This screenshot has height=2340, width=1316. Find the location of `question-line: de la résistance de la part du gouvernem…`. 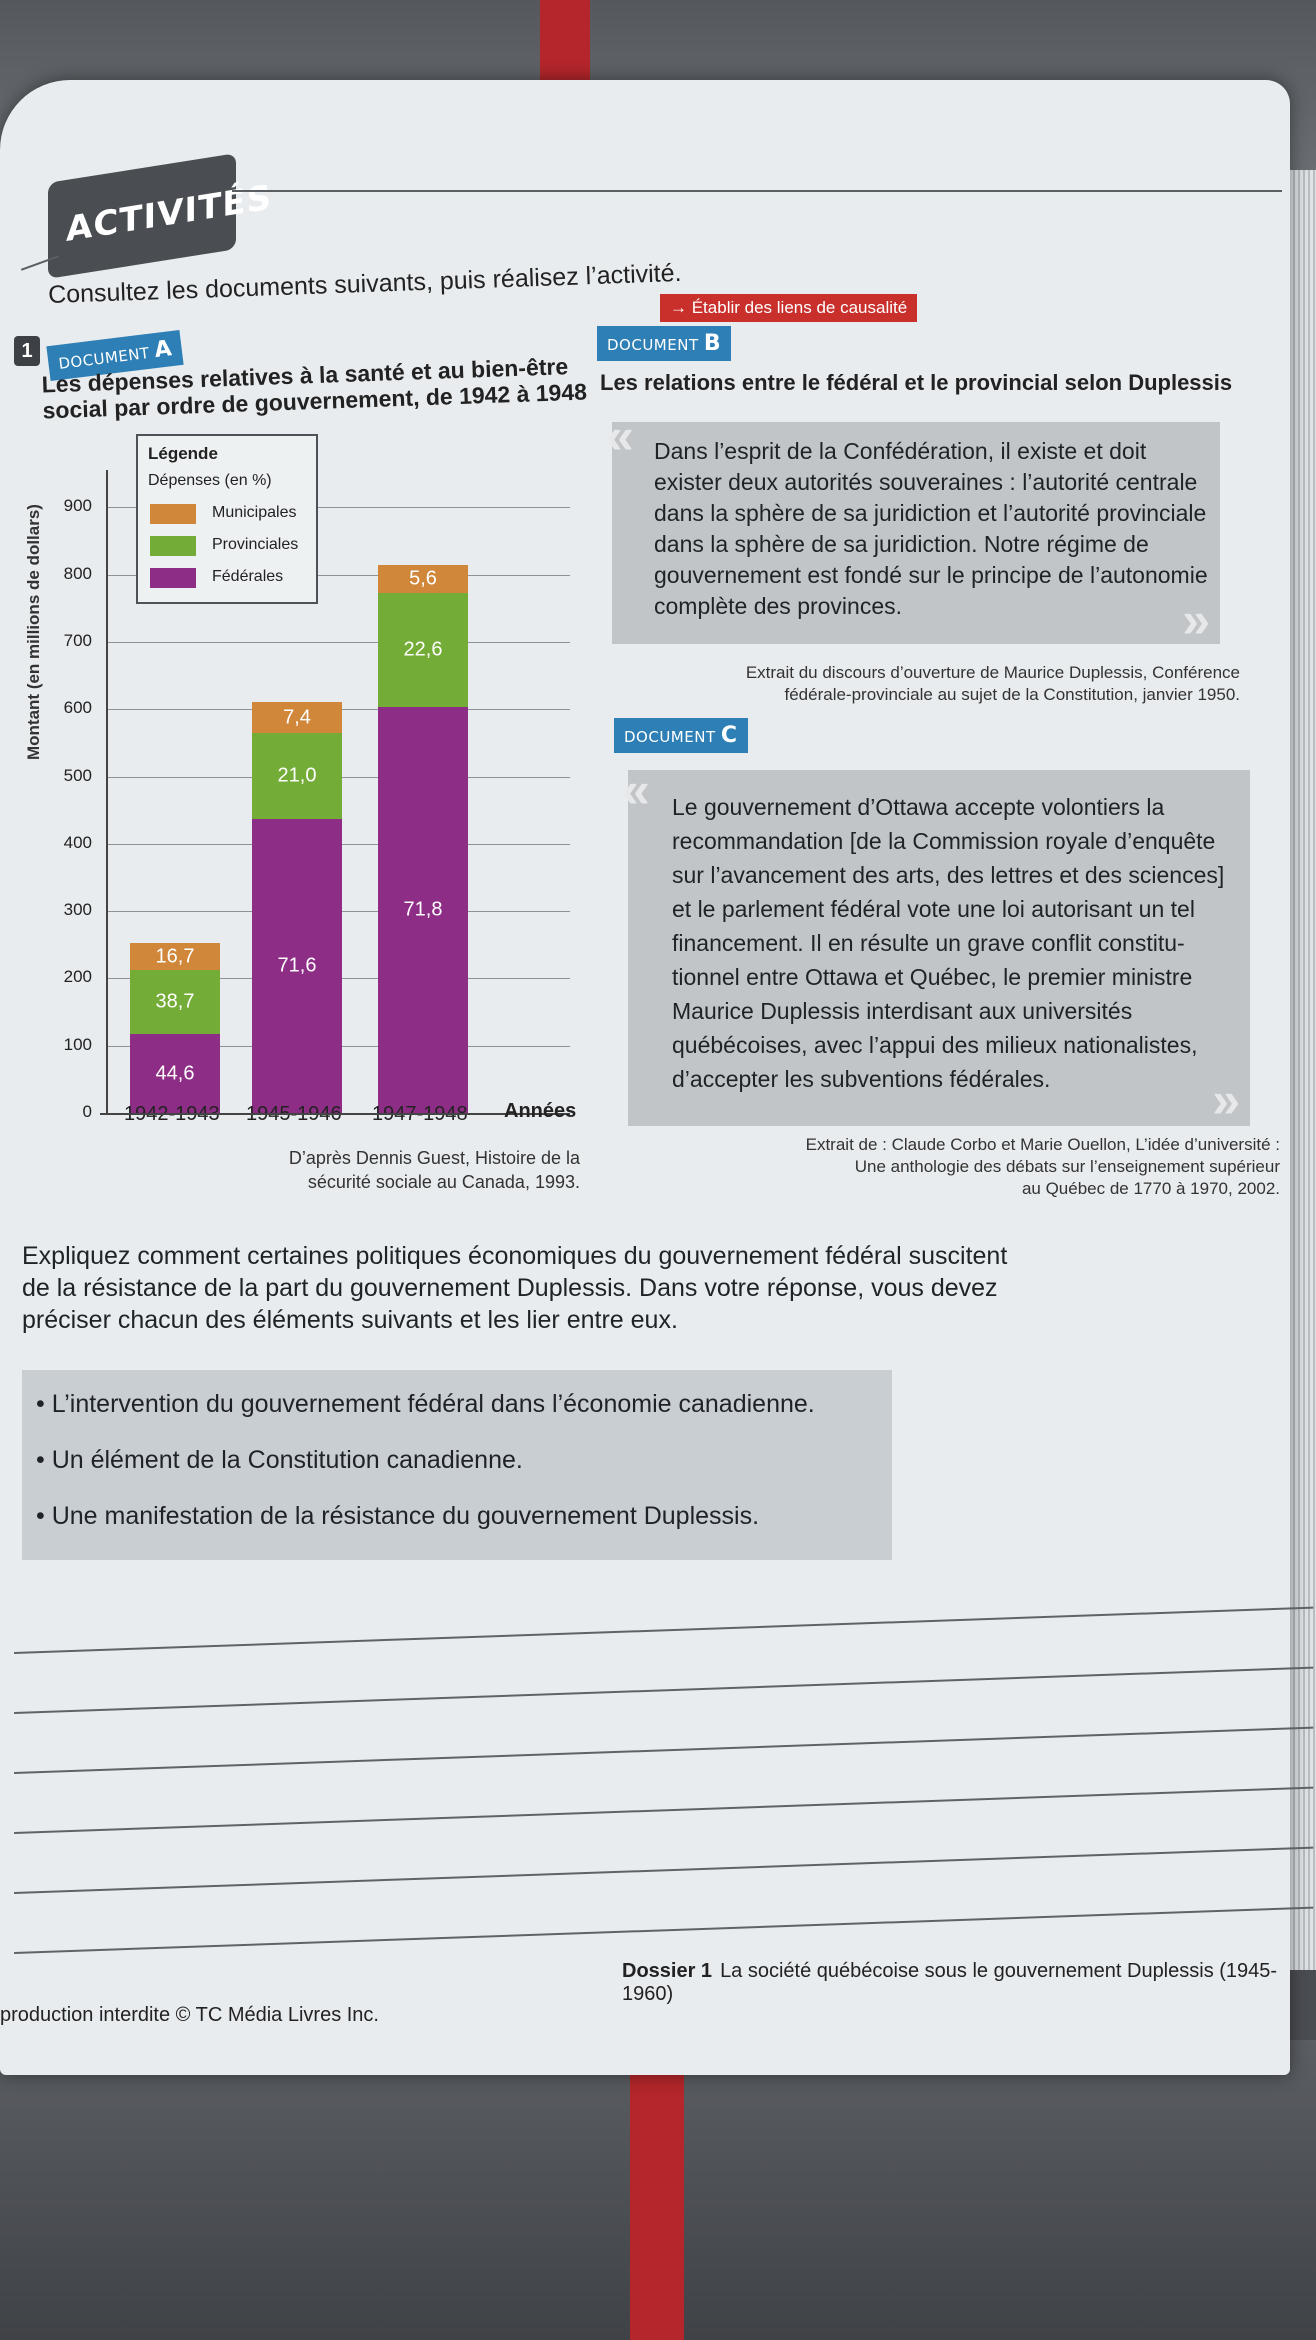

question-line: de la résistance de la part du gouvernem… is located at coordinates (510, 1288).